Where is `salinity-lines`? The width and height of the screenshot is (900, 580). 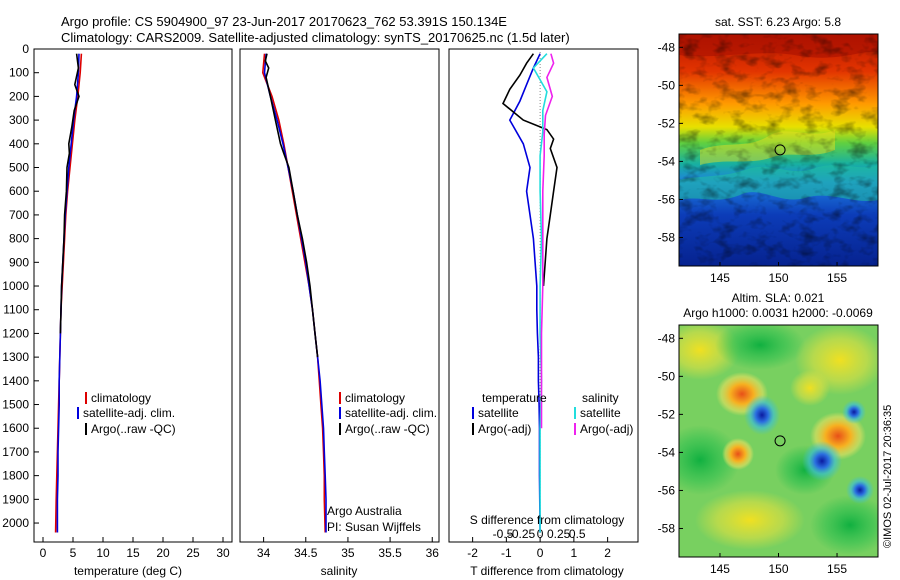 salinity-lines is located at coordinates (294, 293).